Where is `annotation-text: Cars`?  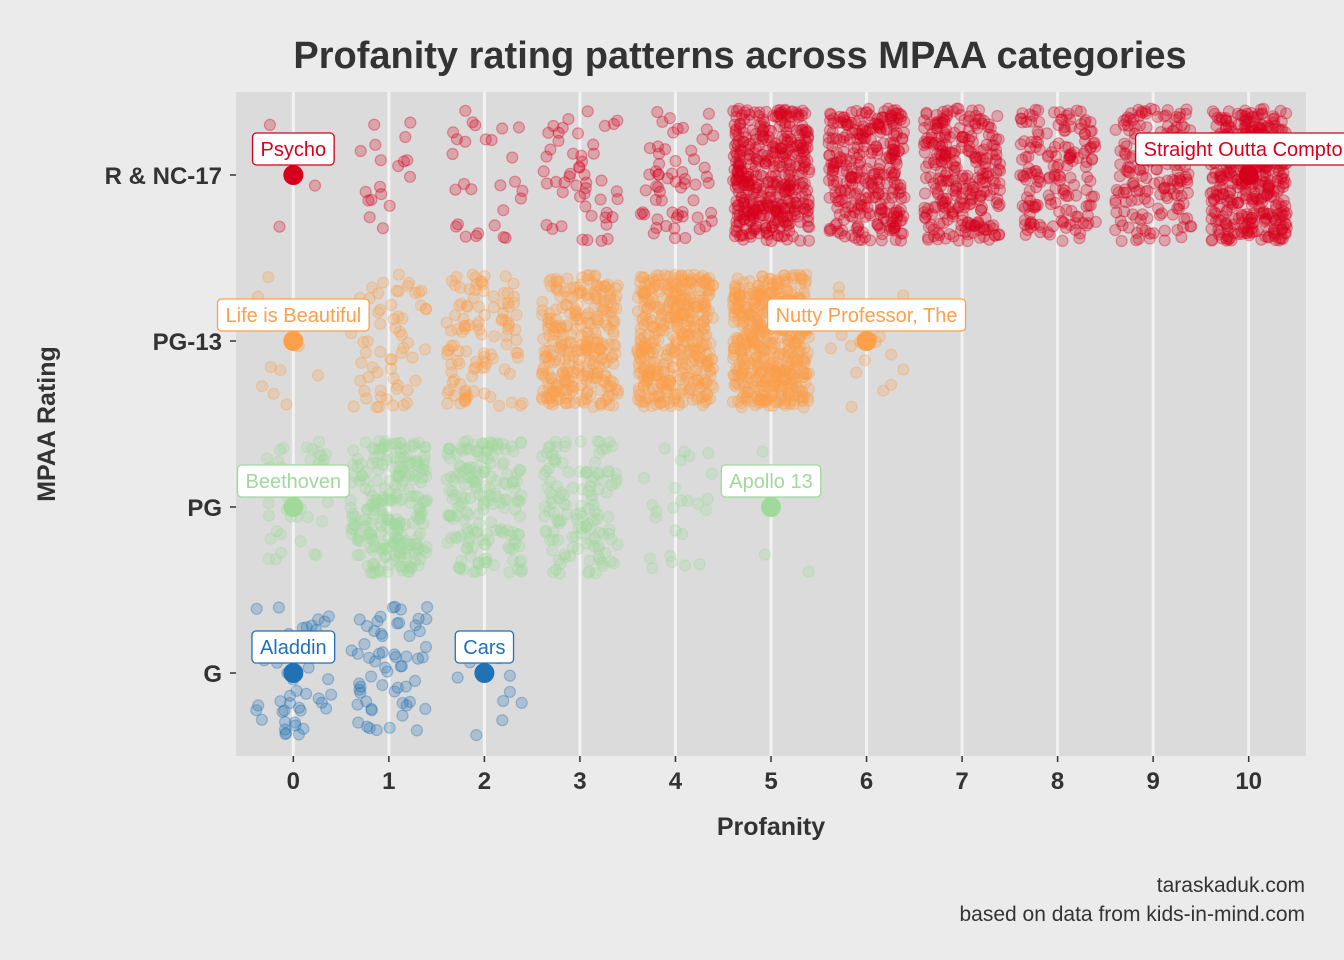 annotation-text: Cars is located at coordinates (484, 648).